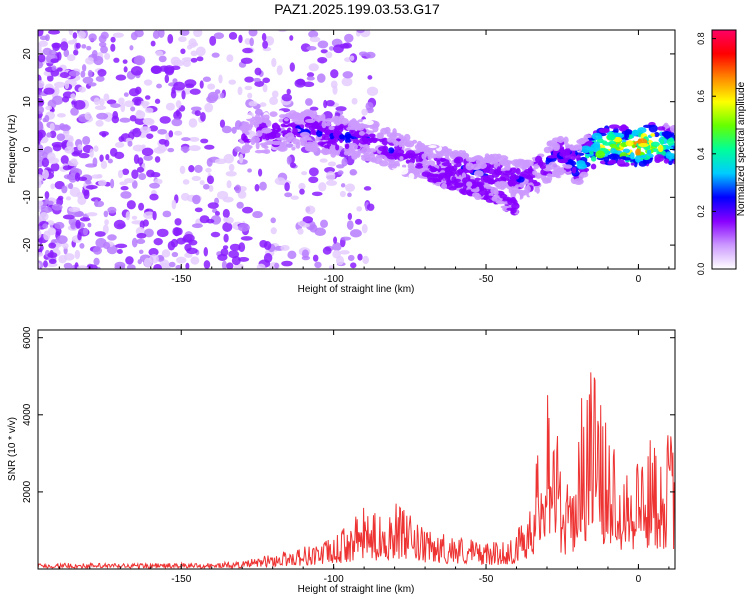 The image size is (750, 605). What do you see at coordinates (701, 269) in the screenshot?
I see `colorbar-tick-label: 0.0` at bounding box center [701, 269].